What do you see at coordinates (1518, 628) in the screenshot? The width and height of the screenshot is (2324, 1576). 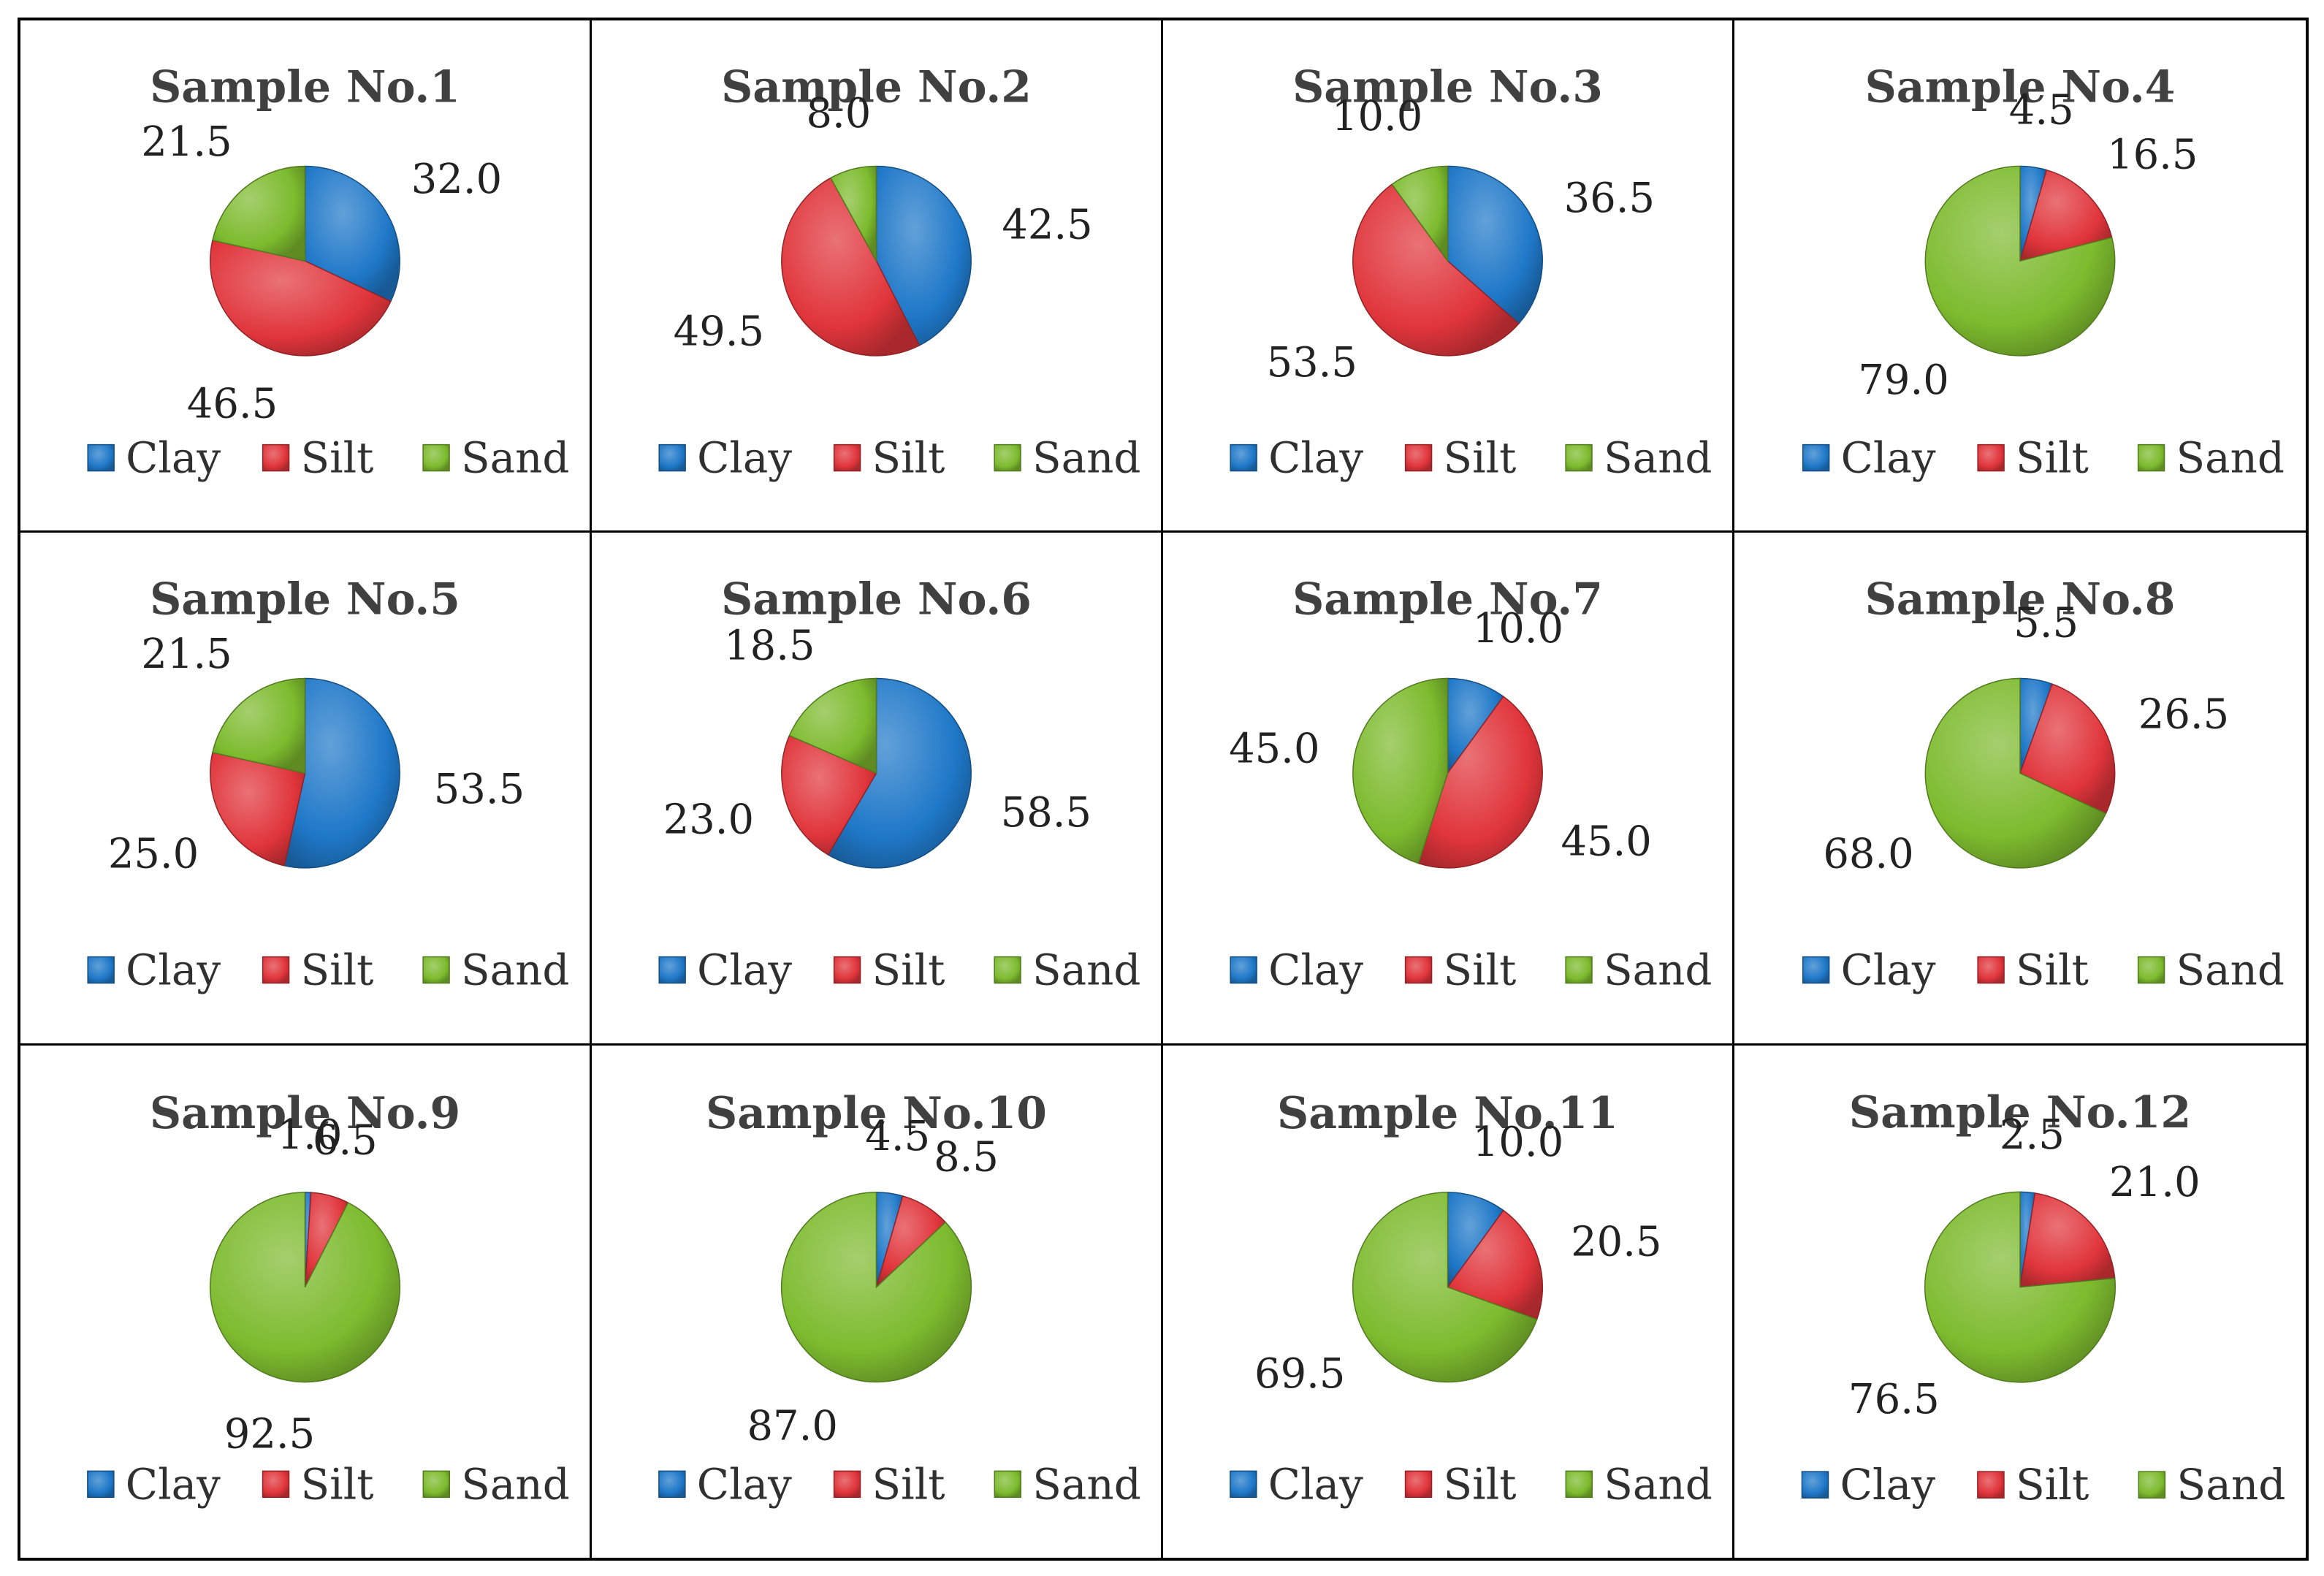 I see `data-label-clay: 10.0` at bounding box center [1518, 628].